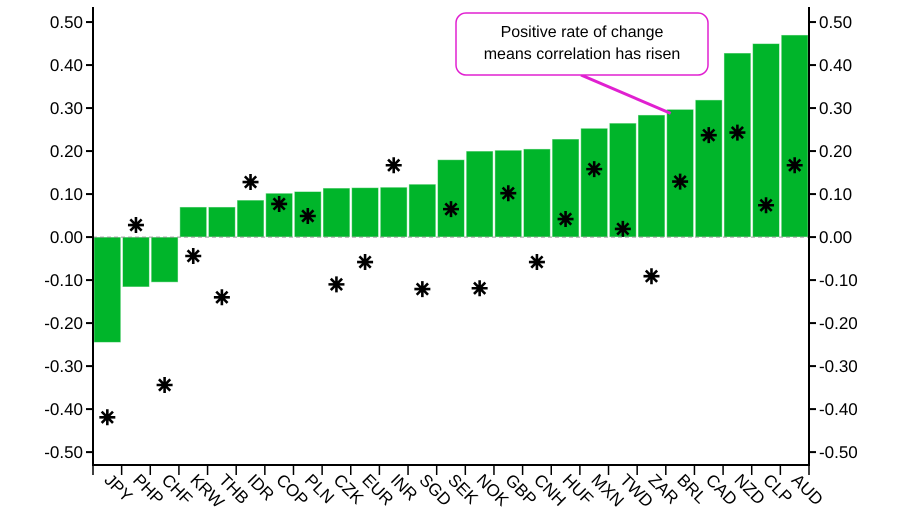 This screenshot has height=529, width=901. I want to click on y-tick-label: 0.20, so click(66, 152).